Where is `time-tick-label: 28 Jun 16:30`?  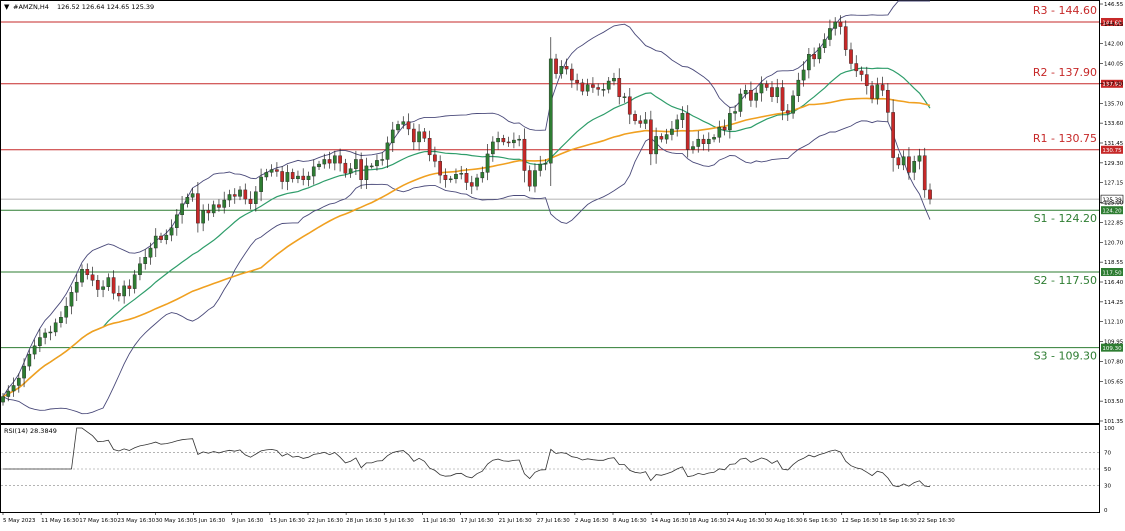 time-tick-label: 28 Jun 16:30 is located at coordinates (363, 521).